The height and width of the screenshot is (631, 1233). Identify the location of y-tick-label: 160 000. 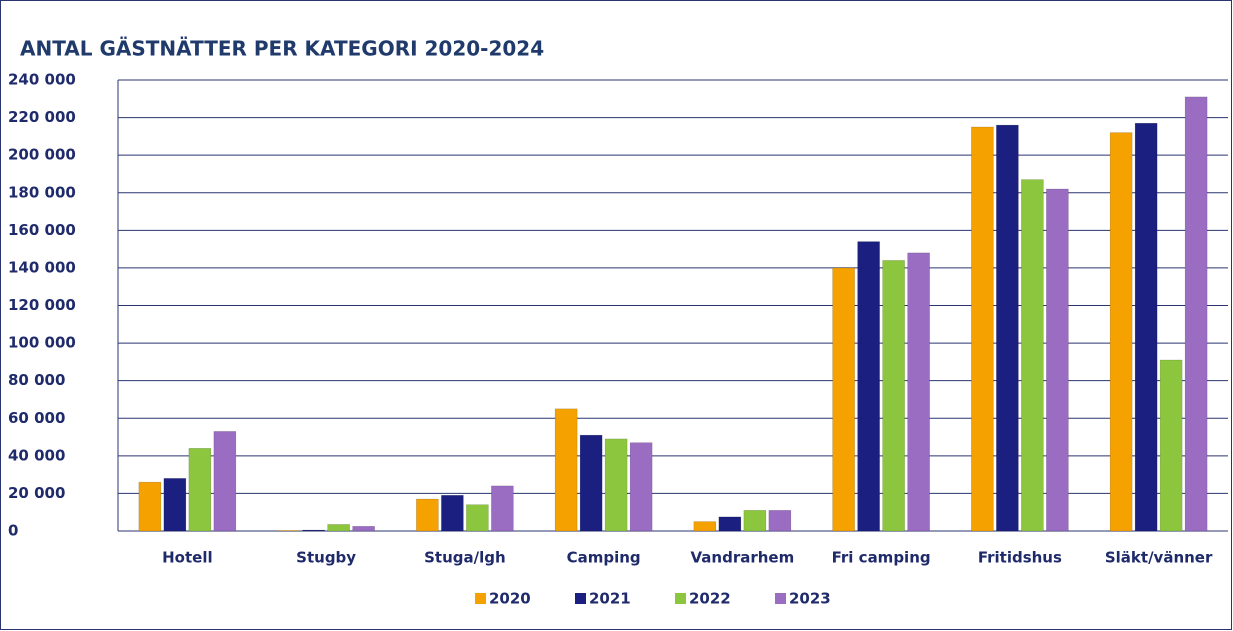
(42, 230).